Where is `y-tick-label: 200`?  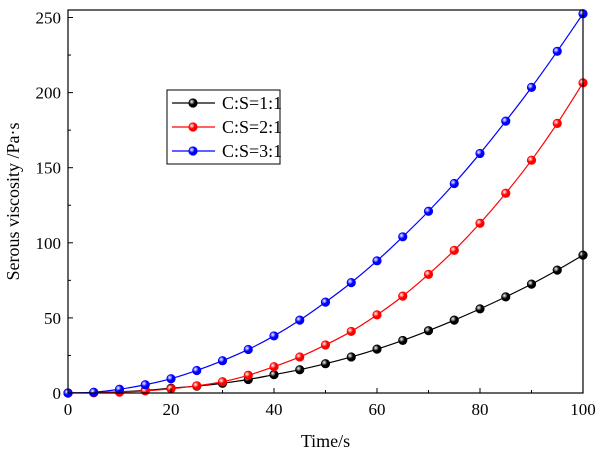 y-tick-label: 200 is located at coordinates (49, 93).